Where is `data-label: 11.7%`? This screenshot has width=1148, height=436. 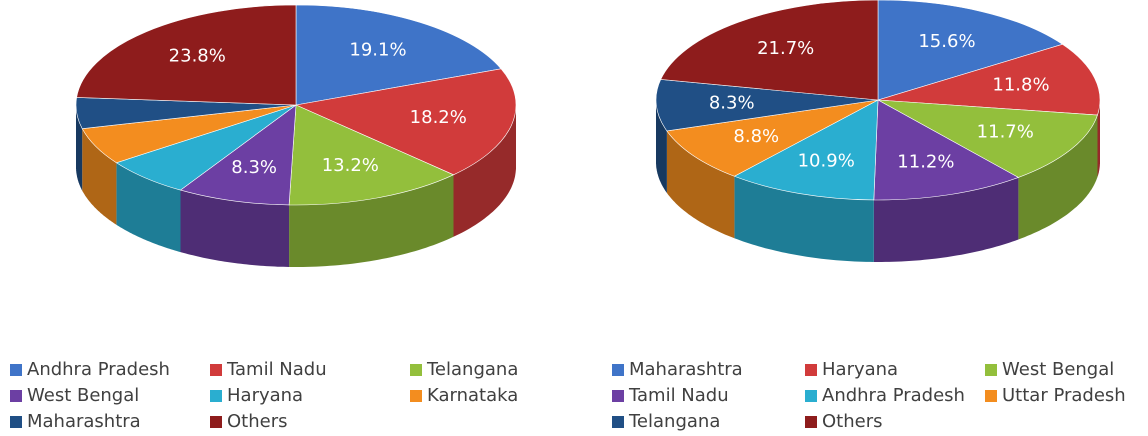 data-label: 11.7% is located at coordinates (1005, 132).